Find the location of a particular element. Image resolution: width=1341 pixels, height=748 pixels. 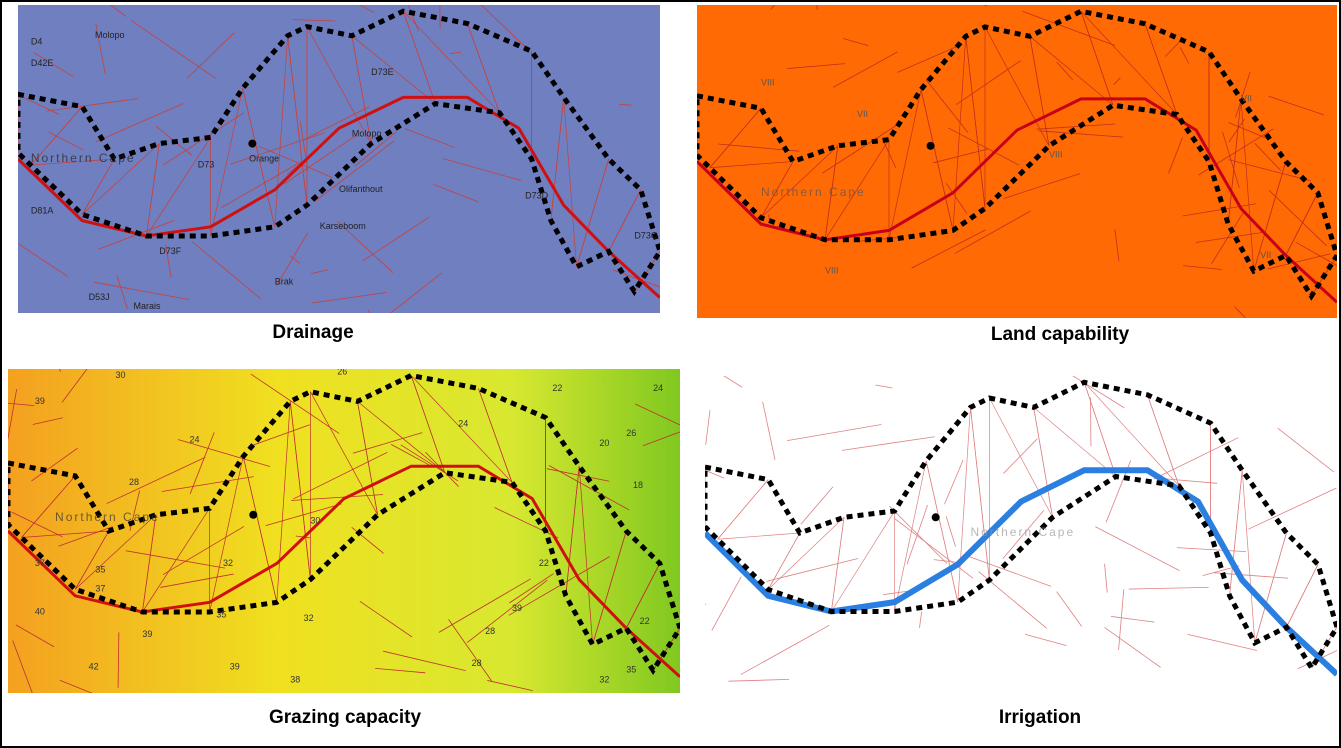

map-label: 37 is located at coordinates (100, 589).